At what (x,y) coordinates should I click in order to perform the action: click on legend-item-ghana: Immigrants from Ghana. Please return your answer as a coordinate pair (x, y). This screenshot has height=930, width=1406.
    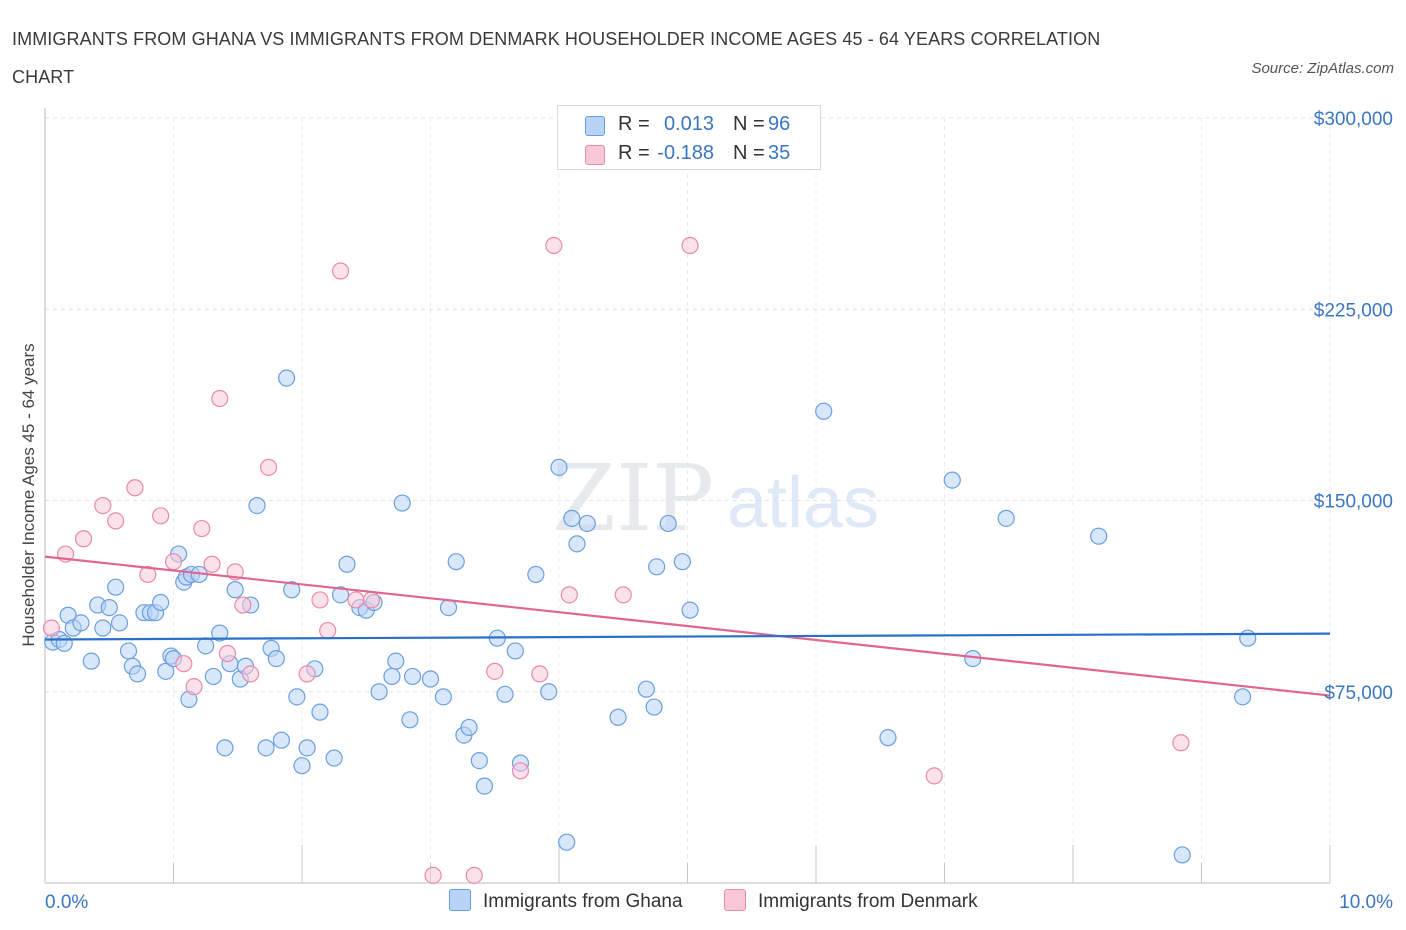
    Looking at the image, I should click on (566, 902).